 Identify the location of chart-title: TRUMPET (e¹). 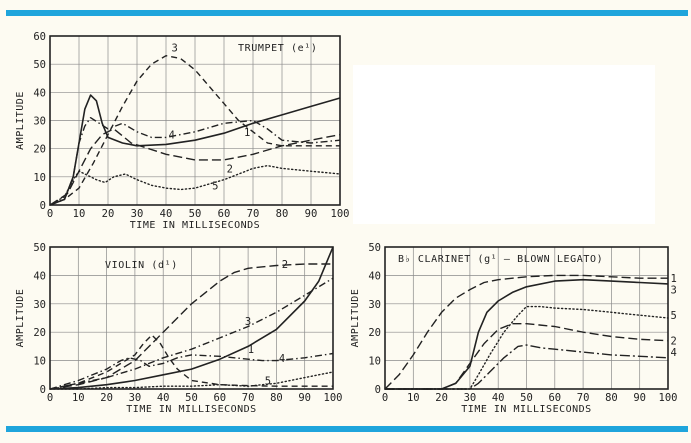
(277, 48).